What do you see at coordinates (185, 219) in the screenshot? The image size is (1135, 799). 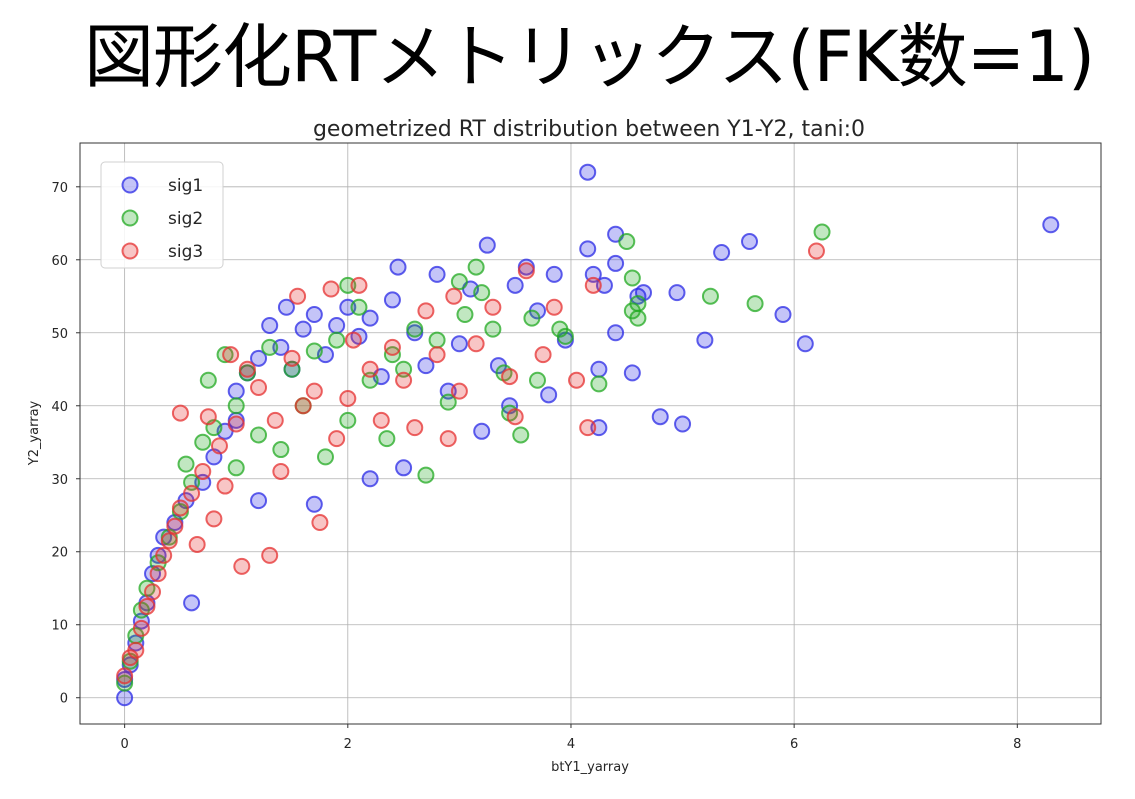 I see `legend-label-sig2: sig2` at bounding box center [185, 219].